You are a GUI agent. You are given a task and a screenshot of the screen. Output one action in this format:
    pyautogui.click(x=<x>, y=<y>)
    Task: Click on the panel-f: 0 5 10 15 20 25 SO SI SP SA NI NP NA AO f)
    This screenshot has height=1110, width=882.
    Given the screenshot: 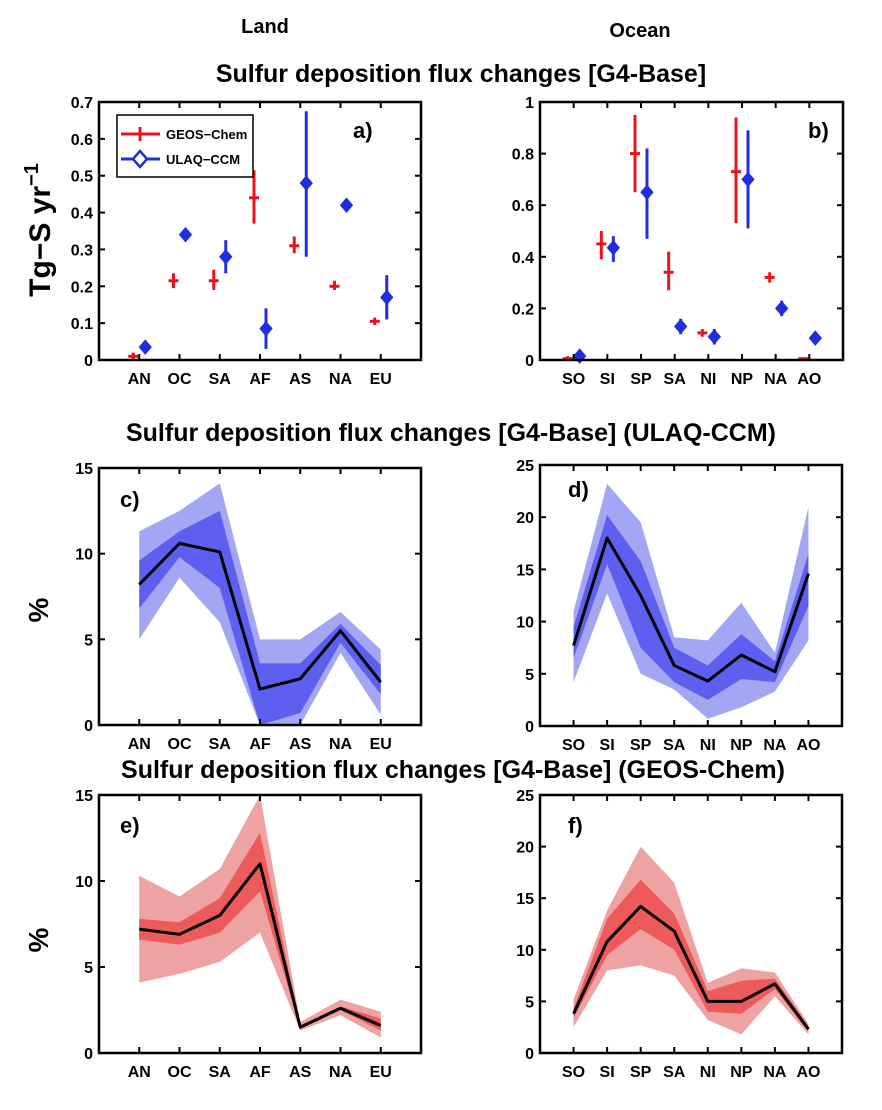 What is the action you would take?
    pyautogui.click(x=680, y=934)
    